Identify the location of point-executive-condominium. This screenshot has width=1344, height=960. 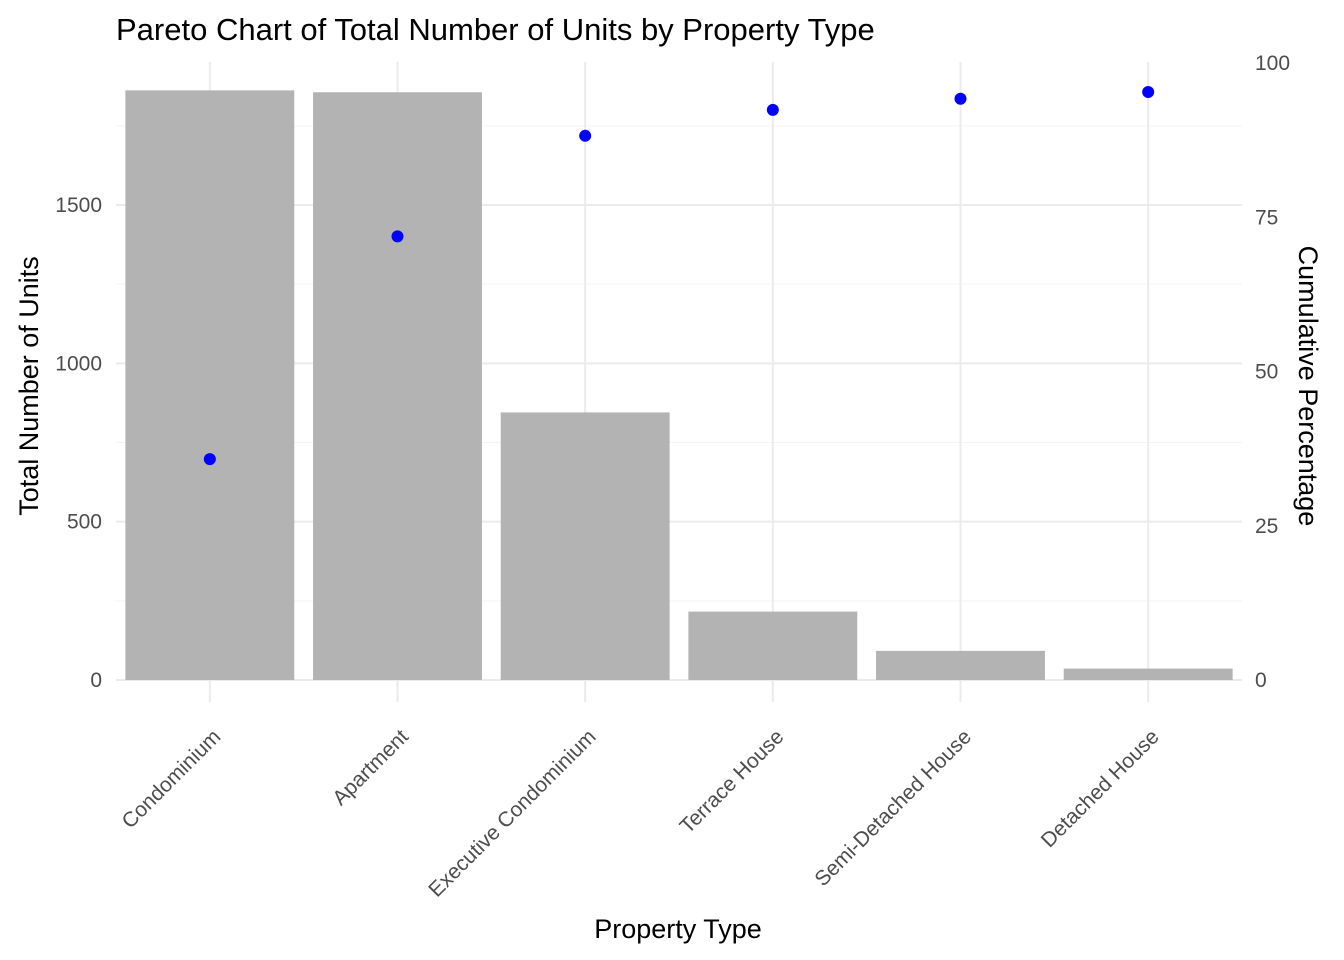
(585, 135).